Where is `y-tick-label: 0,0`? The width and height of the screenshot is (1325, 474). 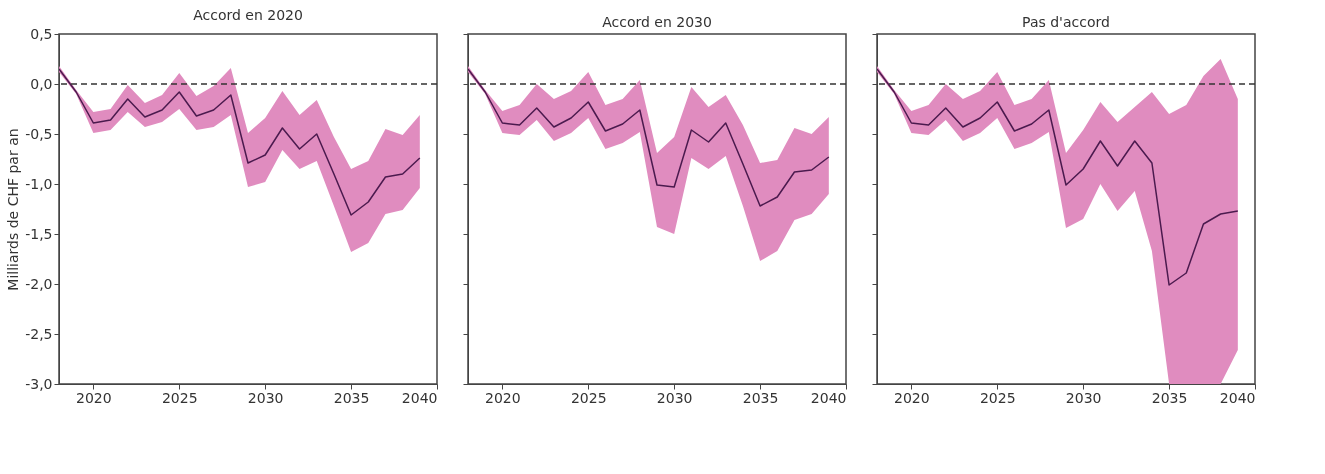
y-tick-label: 0,0 is located at coordinates (41, 83).